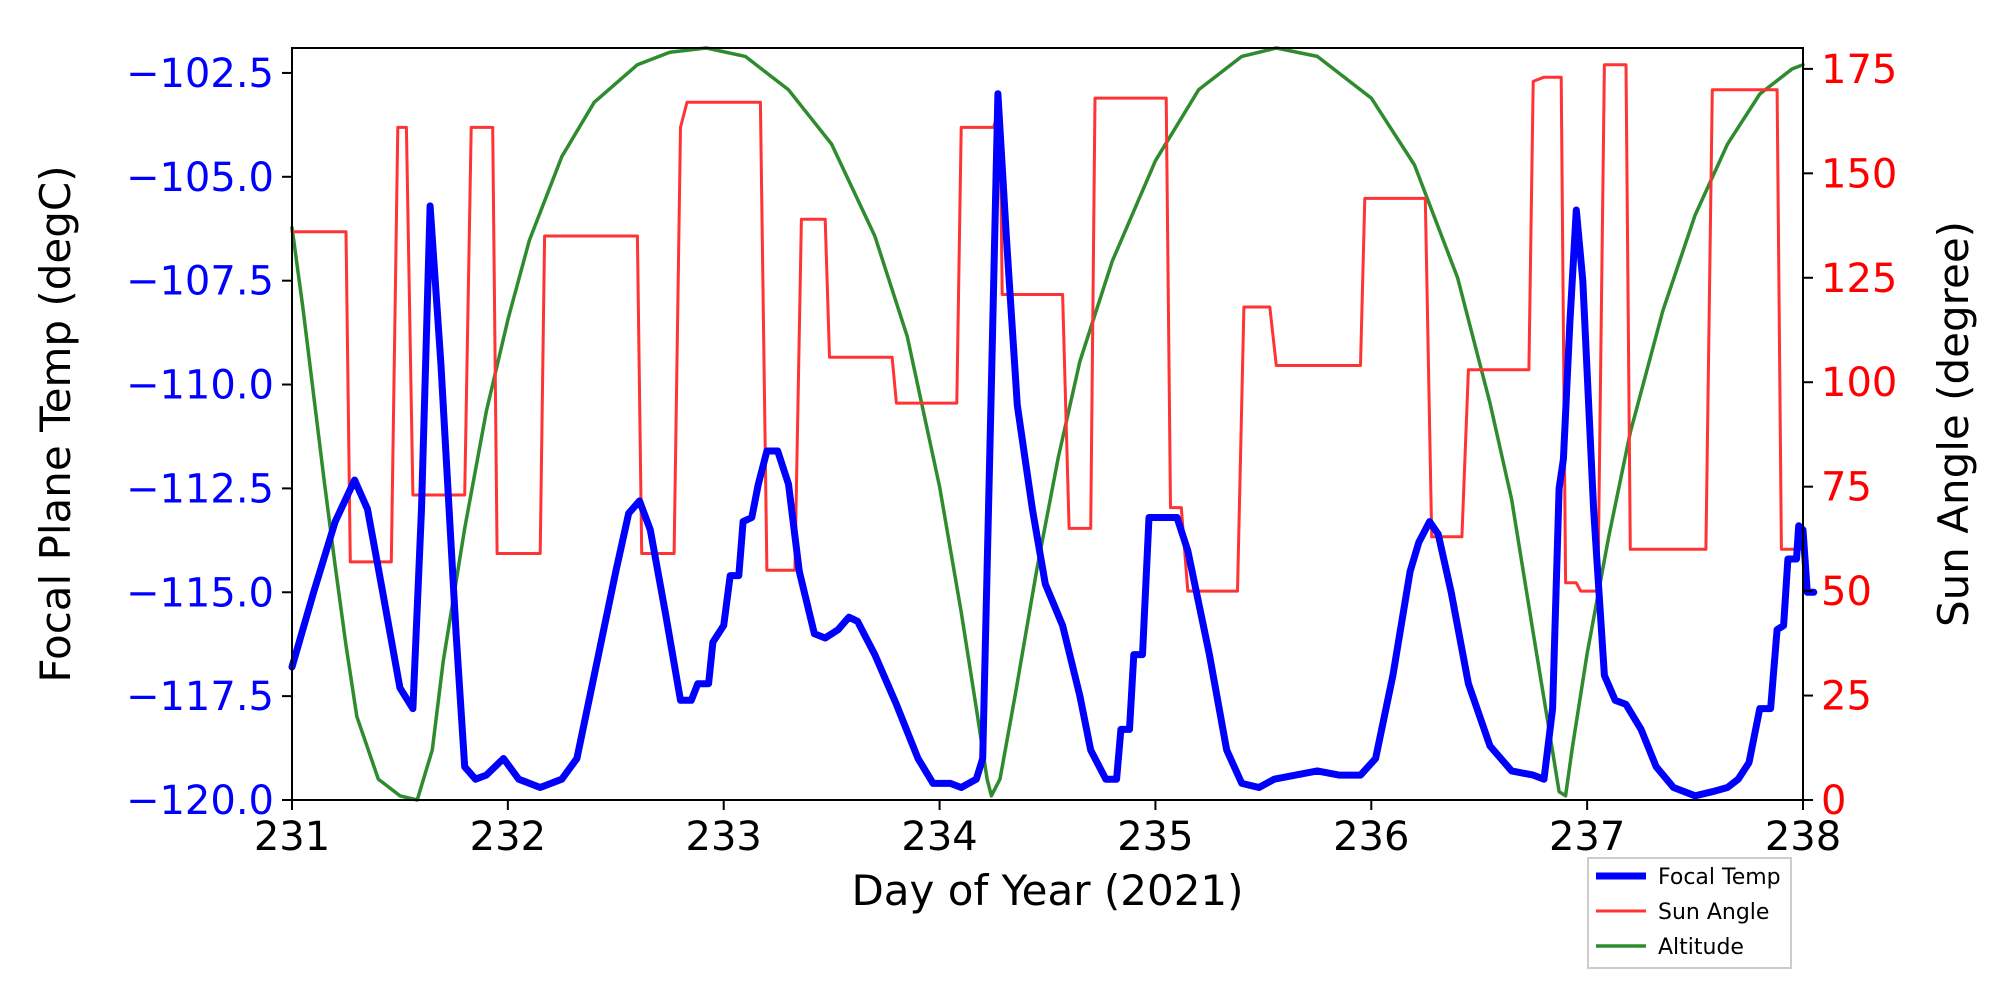 The height and width of the screenshot is (1000, 2000). I want to click on y-right-tick-label: 25, so click(1846, 697).